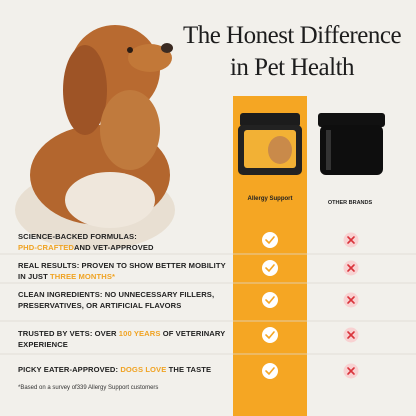  I want to click on text-part: PHD-CRAFTED, so click(46, 247).